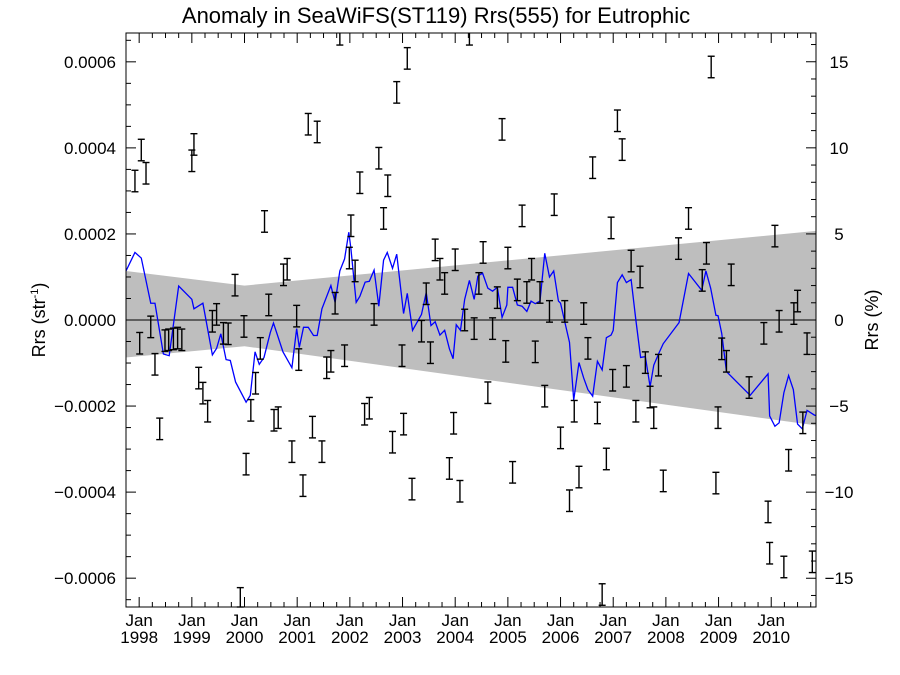 Image resolution: width=900 pixels, height=675 pixels. What do you see at coordinates (771, 637) in the screenshot?
I see `x-tick-label-year: 2010` at bounding box center [771, 637].